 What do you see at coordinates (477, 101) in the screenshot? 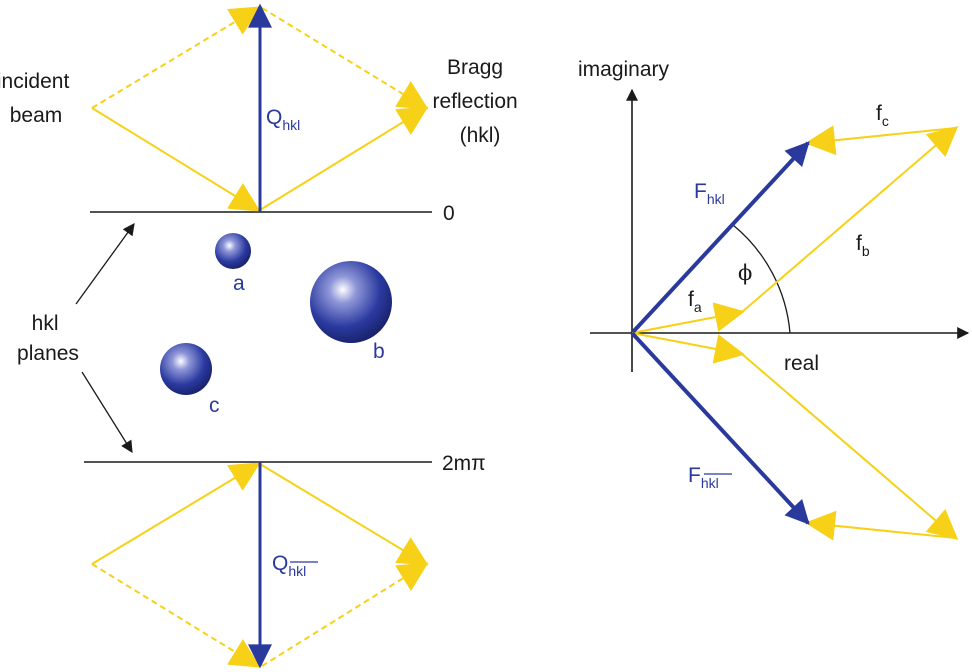
I see `bragg-reflection-label: Bragg reflection (hkl)` at bounding box center [477, 101].